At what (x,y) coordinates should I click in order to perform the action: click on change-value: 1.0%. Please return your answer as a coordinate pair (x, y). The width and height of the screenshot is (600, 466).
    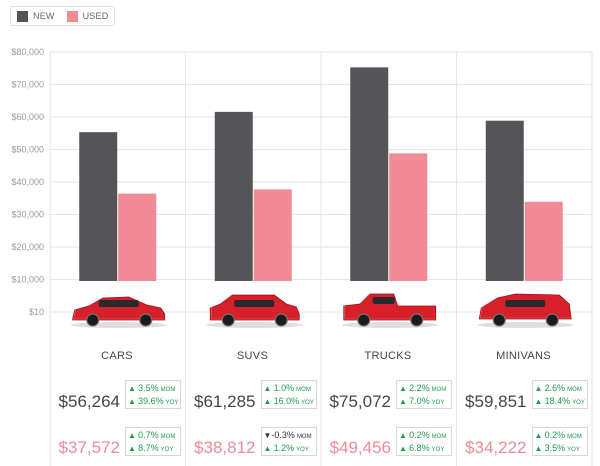
    Looking at the image, I should click on (284, 388).